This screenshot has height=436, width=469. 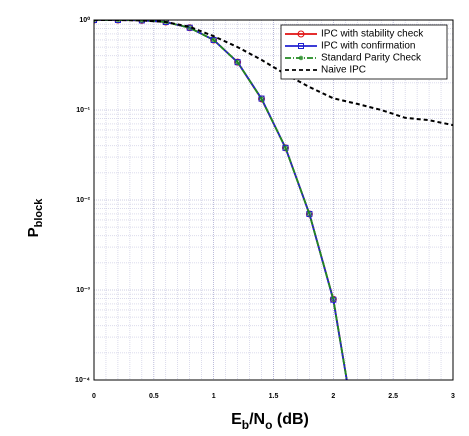 What do you see at coordinates (39, 213) in the screenshot?
I see `y-label-sub: block` at bounding box center [39, 213].